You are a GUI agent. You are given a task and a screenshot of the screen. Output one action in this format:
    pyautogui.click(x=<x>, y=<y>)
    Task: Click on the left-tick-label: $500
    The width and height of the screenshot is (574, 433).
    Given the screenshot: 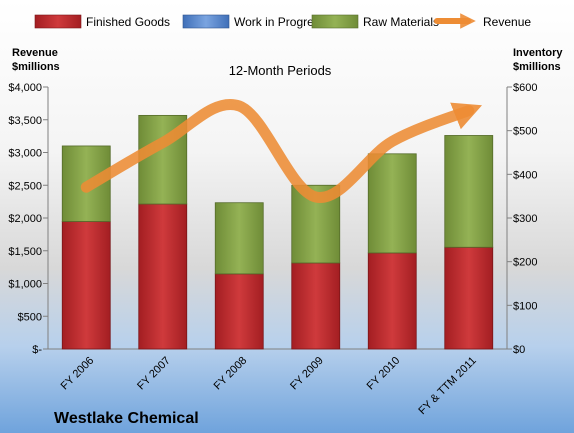 What is the action you would take?
    pyautogui.click(x=30, y=317)
    